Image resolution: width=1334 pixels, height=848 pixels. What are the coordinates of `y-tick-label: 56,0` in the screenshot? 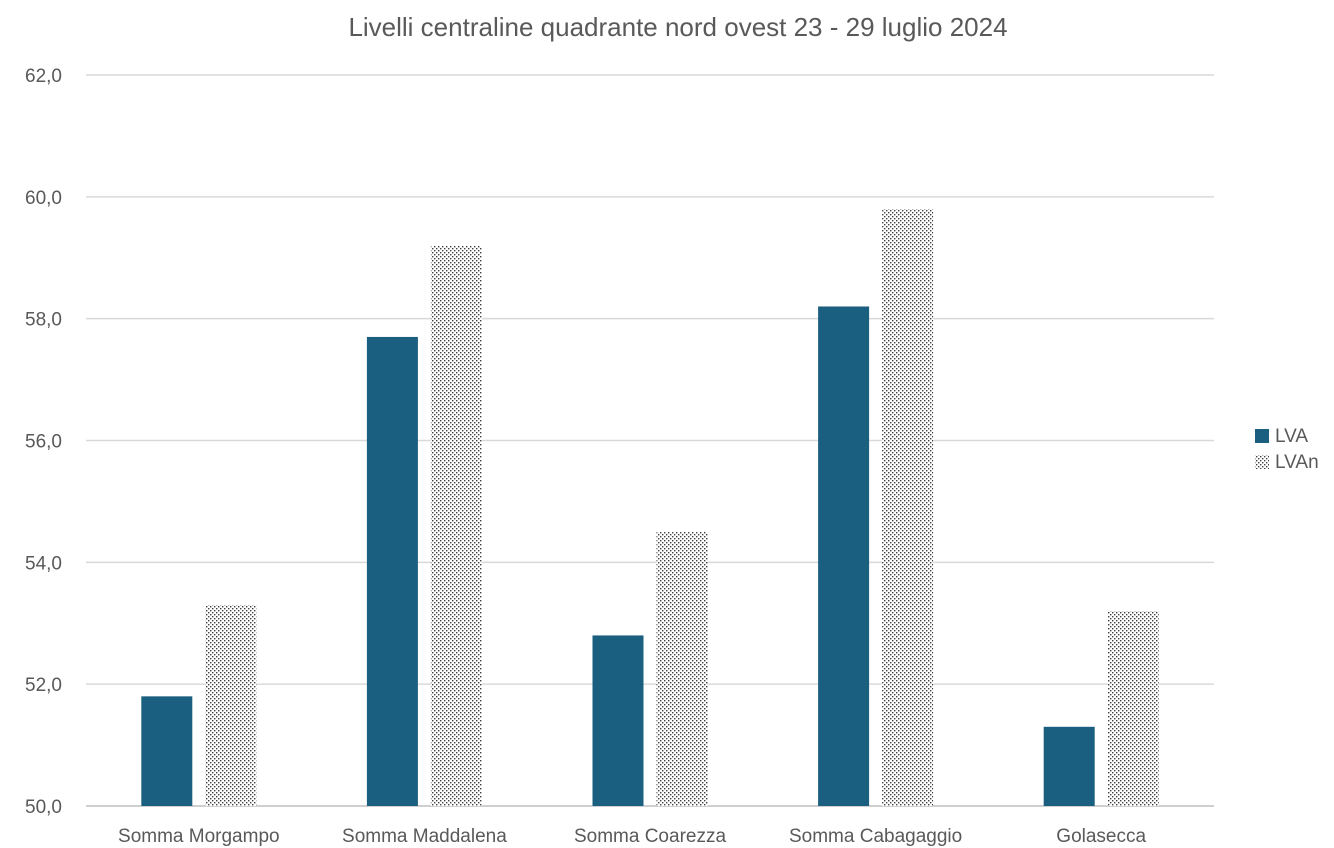 It's located at (43, 442).